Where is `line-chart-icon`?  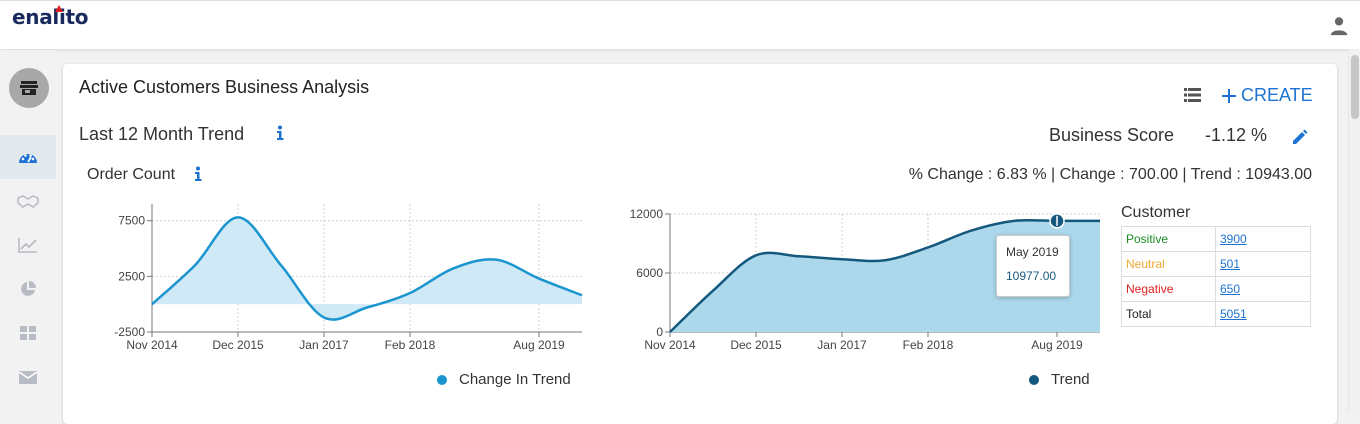 line-chart-icon is located at coordinates (27, 245).